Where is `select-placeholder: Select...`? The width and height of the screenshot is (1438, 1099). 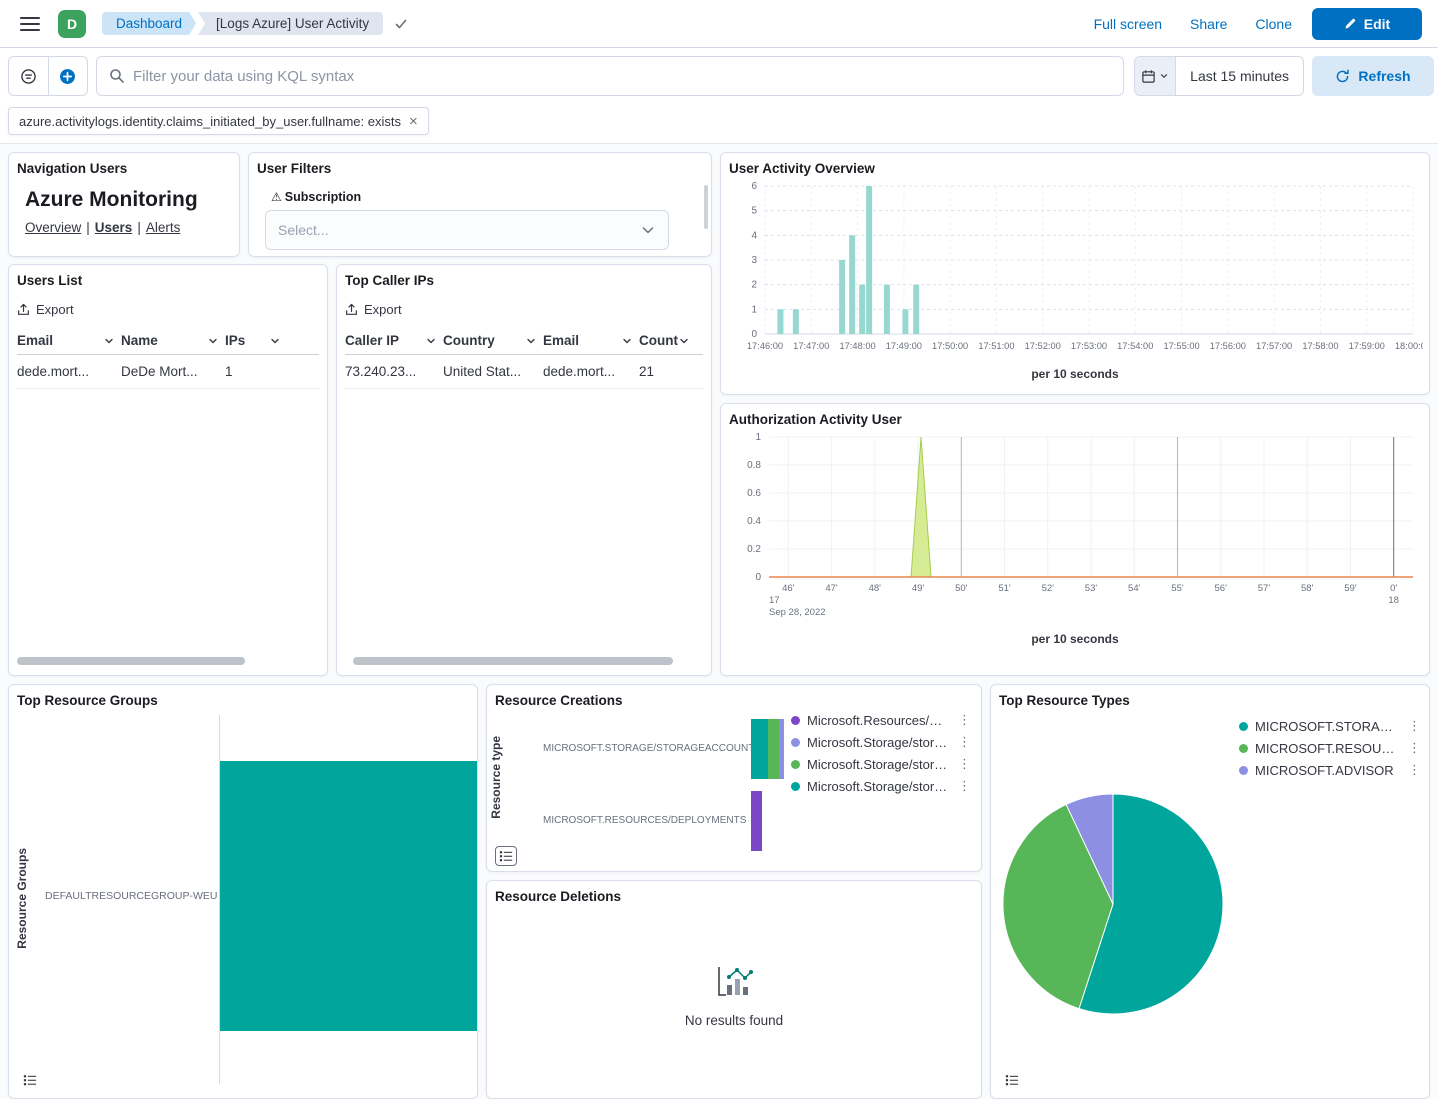 select-placeholder: Select... is located at coordinates (303, 230).